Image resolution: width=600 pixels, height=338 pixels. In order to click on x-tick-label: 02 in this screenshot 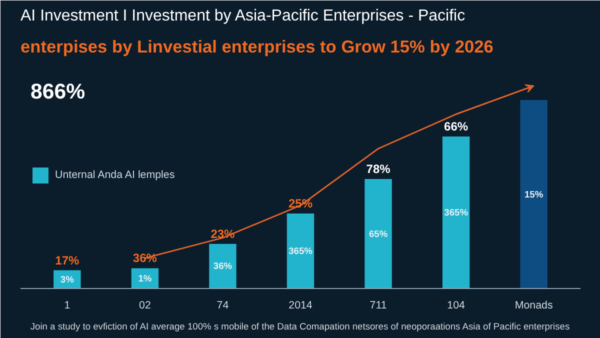, I will do `click(145, 306)`.